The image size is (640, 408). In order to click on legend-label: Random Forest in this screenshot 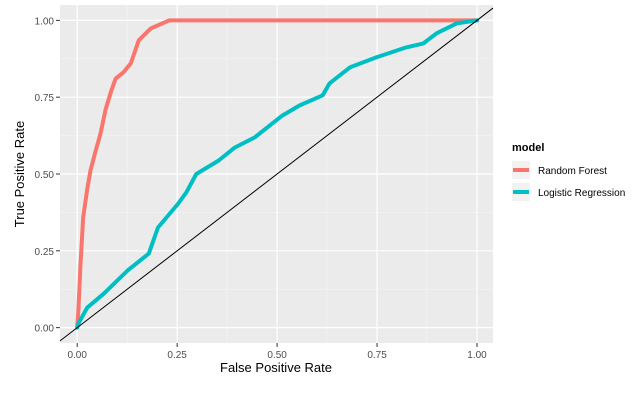, I will do `click(572, 171)`.